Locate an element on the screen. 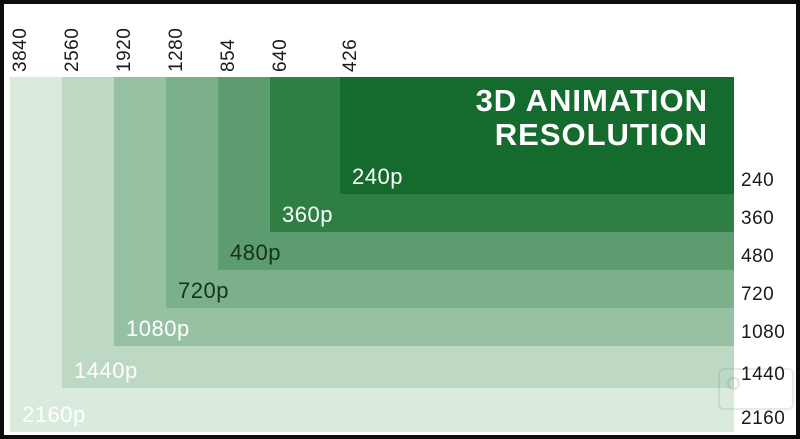 The height and width of the screenshot is (439, 800). width-label-3840: 3840 is located at coordinates (20, 49).